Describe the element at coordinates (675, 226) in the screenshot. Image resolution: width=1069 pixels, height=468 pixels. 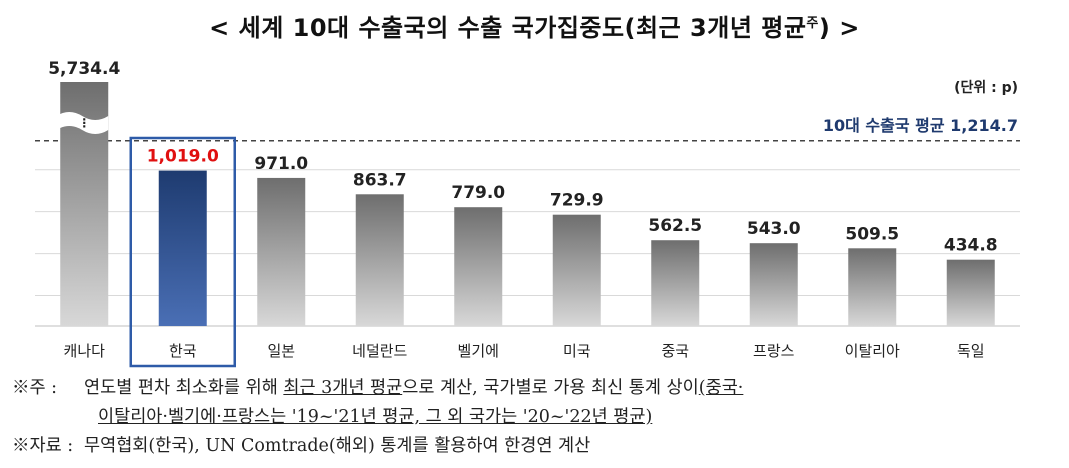
I see `data-label-6: 562.5` at that location.